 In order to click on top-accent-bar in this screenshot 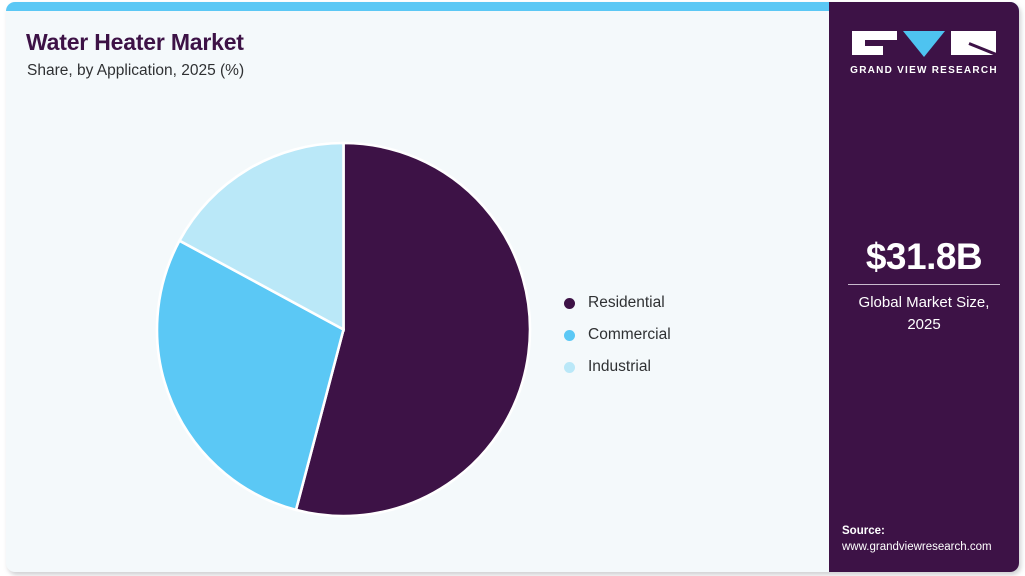, I will do `click(512, 6)`.